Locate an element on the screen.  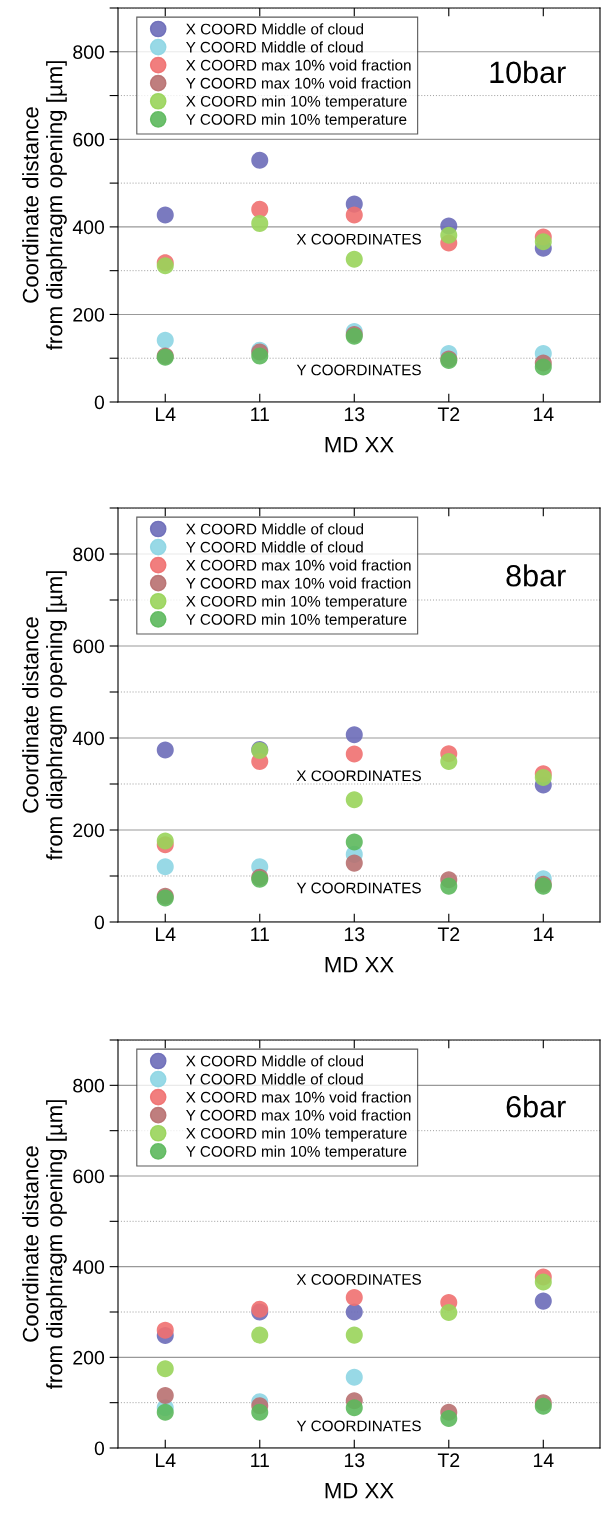
annotation: 8bar is located at coordinates (536, 575).